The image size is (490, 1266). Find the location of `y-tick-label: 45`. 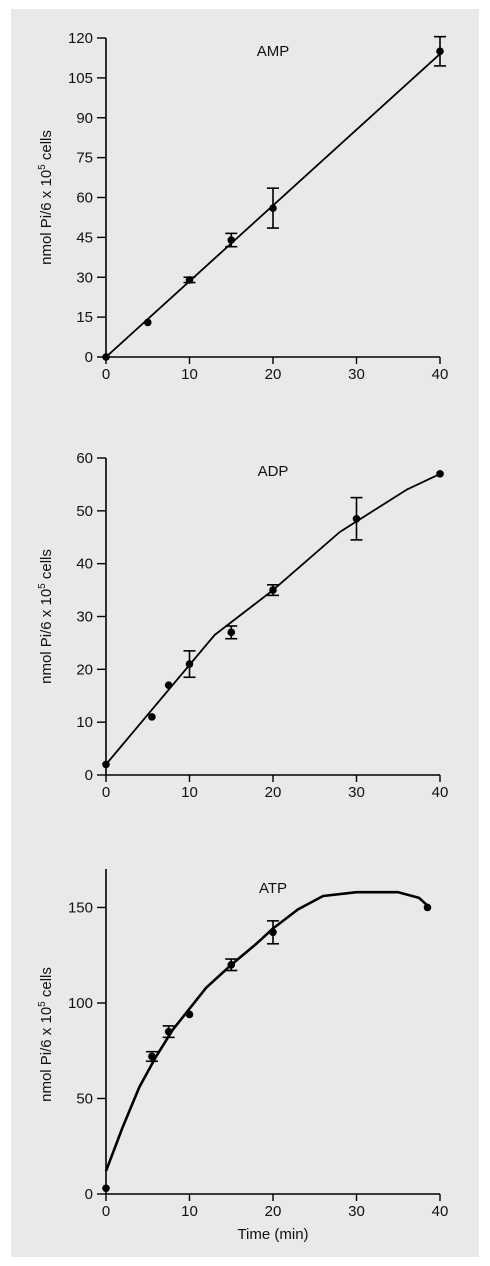

y-tick-label: 45 is located at coordinates (84, 237).